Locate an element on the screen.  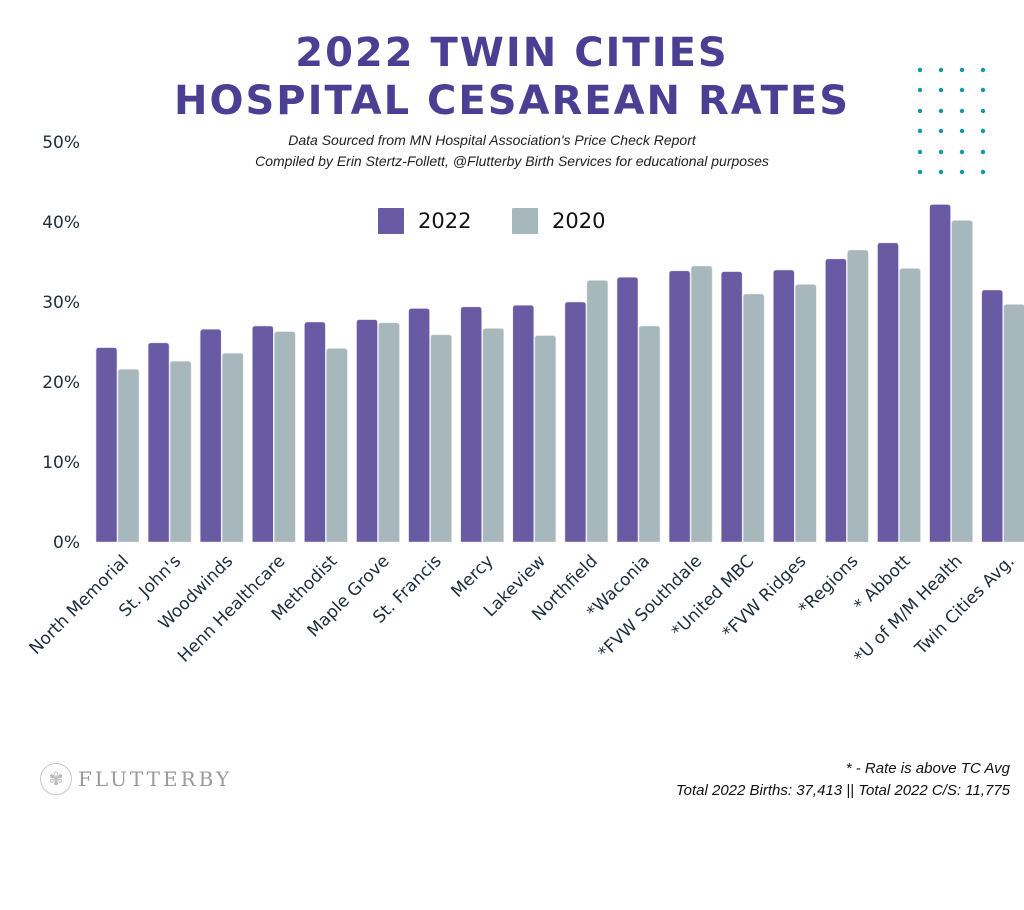
legend-item-2022: 2022 is located at coordinates (424, 221).